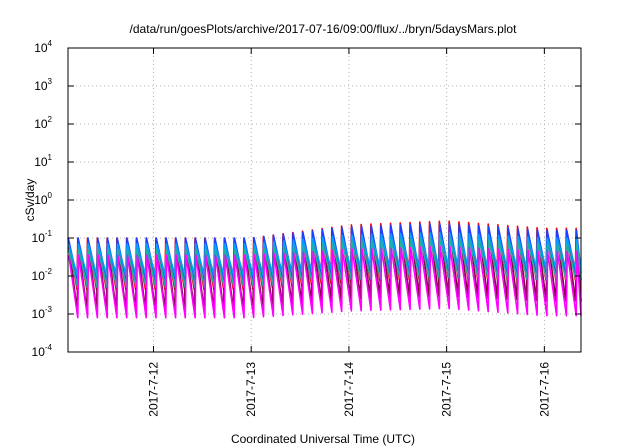  Describe the element at coordinates (154, 389) in the screenshot. I see `x-tick-label: 2017-7-12` at that location.